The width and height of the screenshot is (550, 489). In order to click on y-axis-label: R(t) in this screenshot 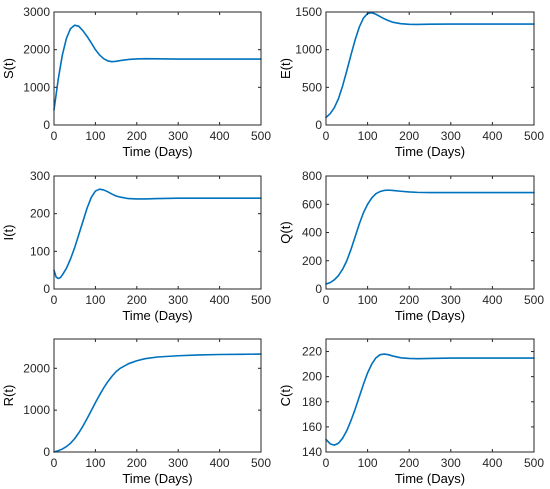, I will do `click(8, 396)`.